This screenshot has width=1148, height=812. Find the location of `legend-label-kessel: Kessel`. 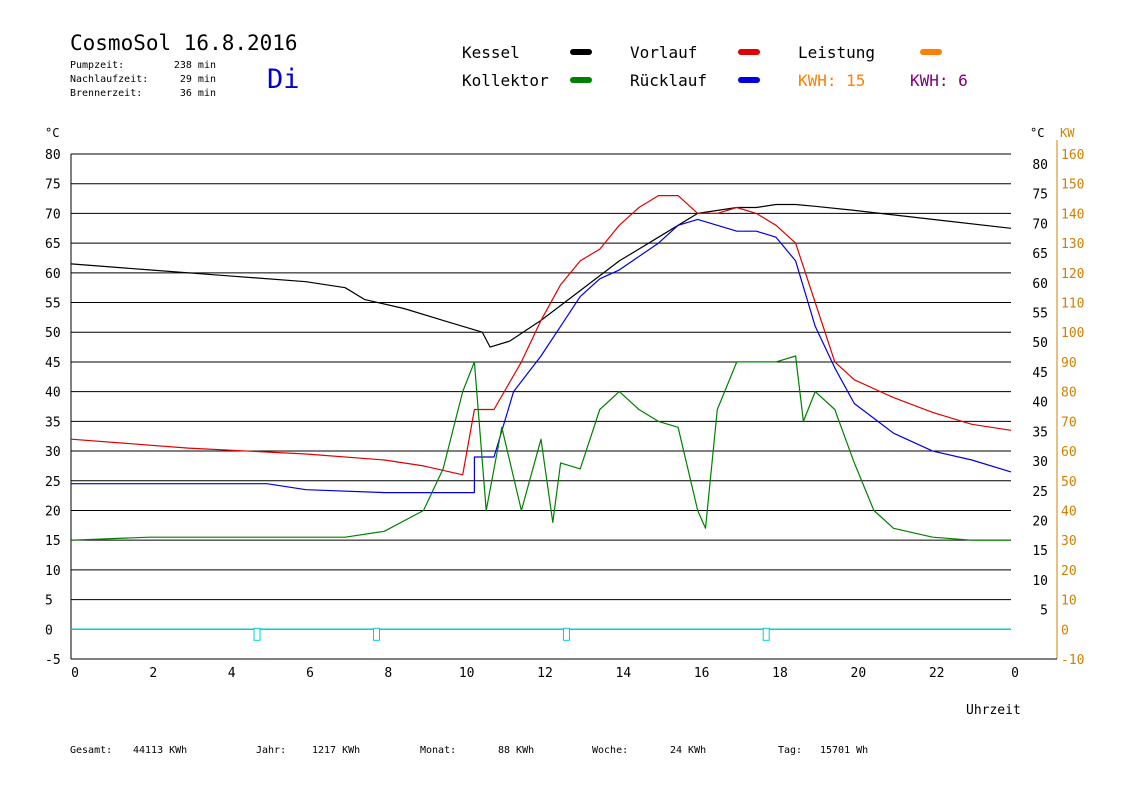

legend-label-kessel: Kessel is located at coordinates (491, 52).